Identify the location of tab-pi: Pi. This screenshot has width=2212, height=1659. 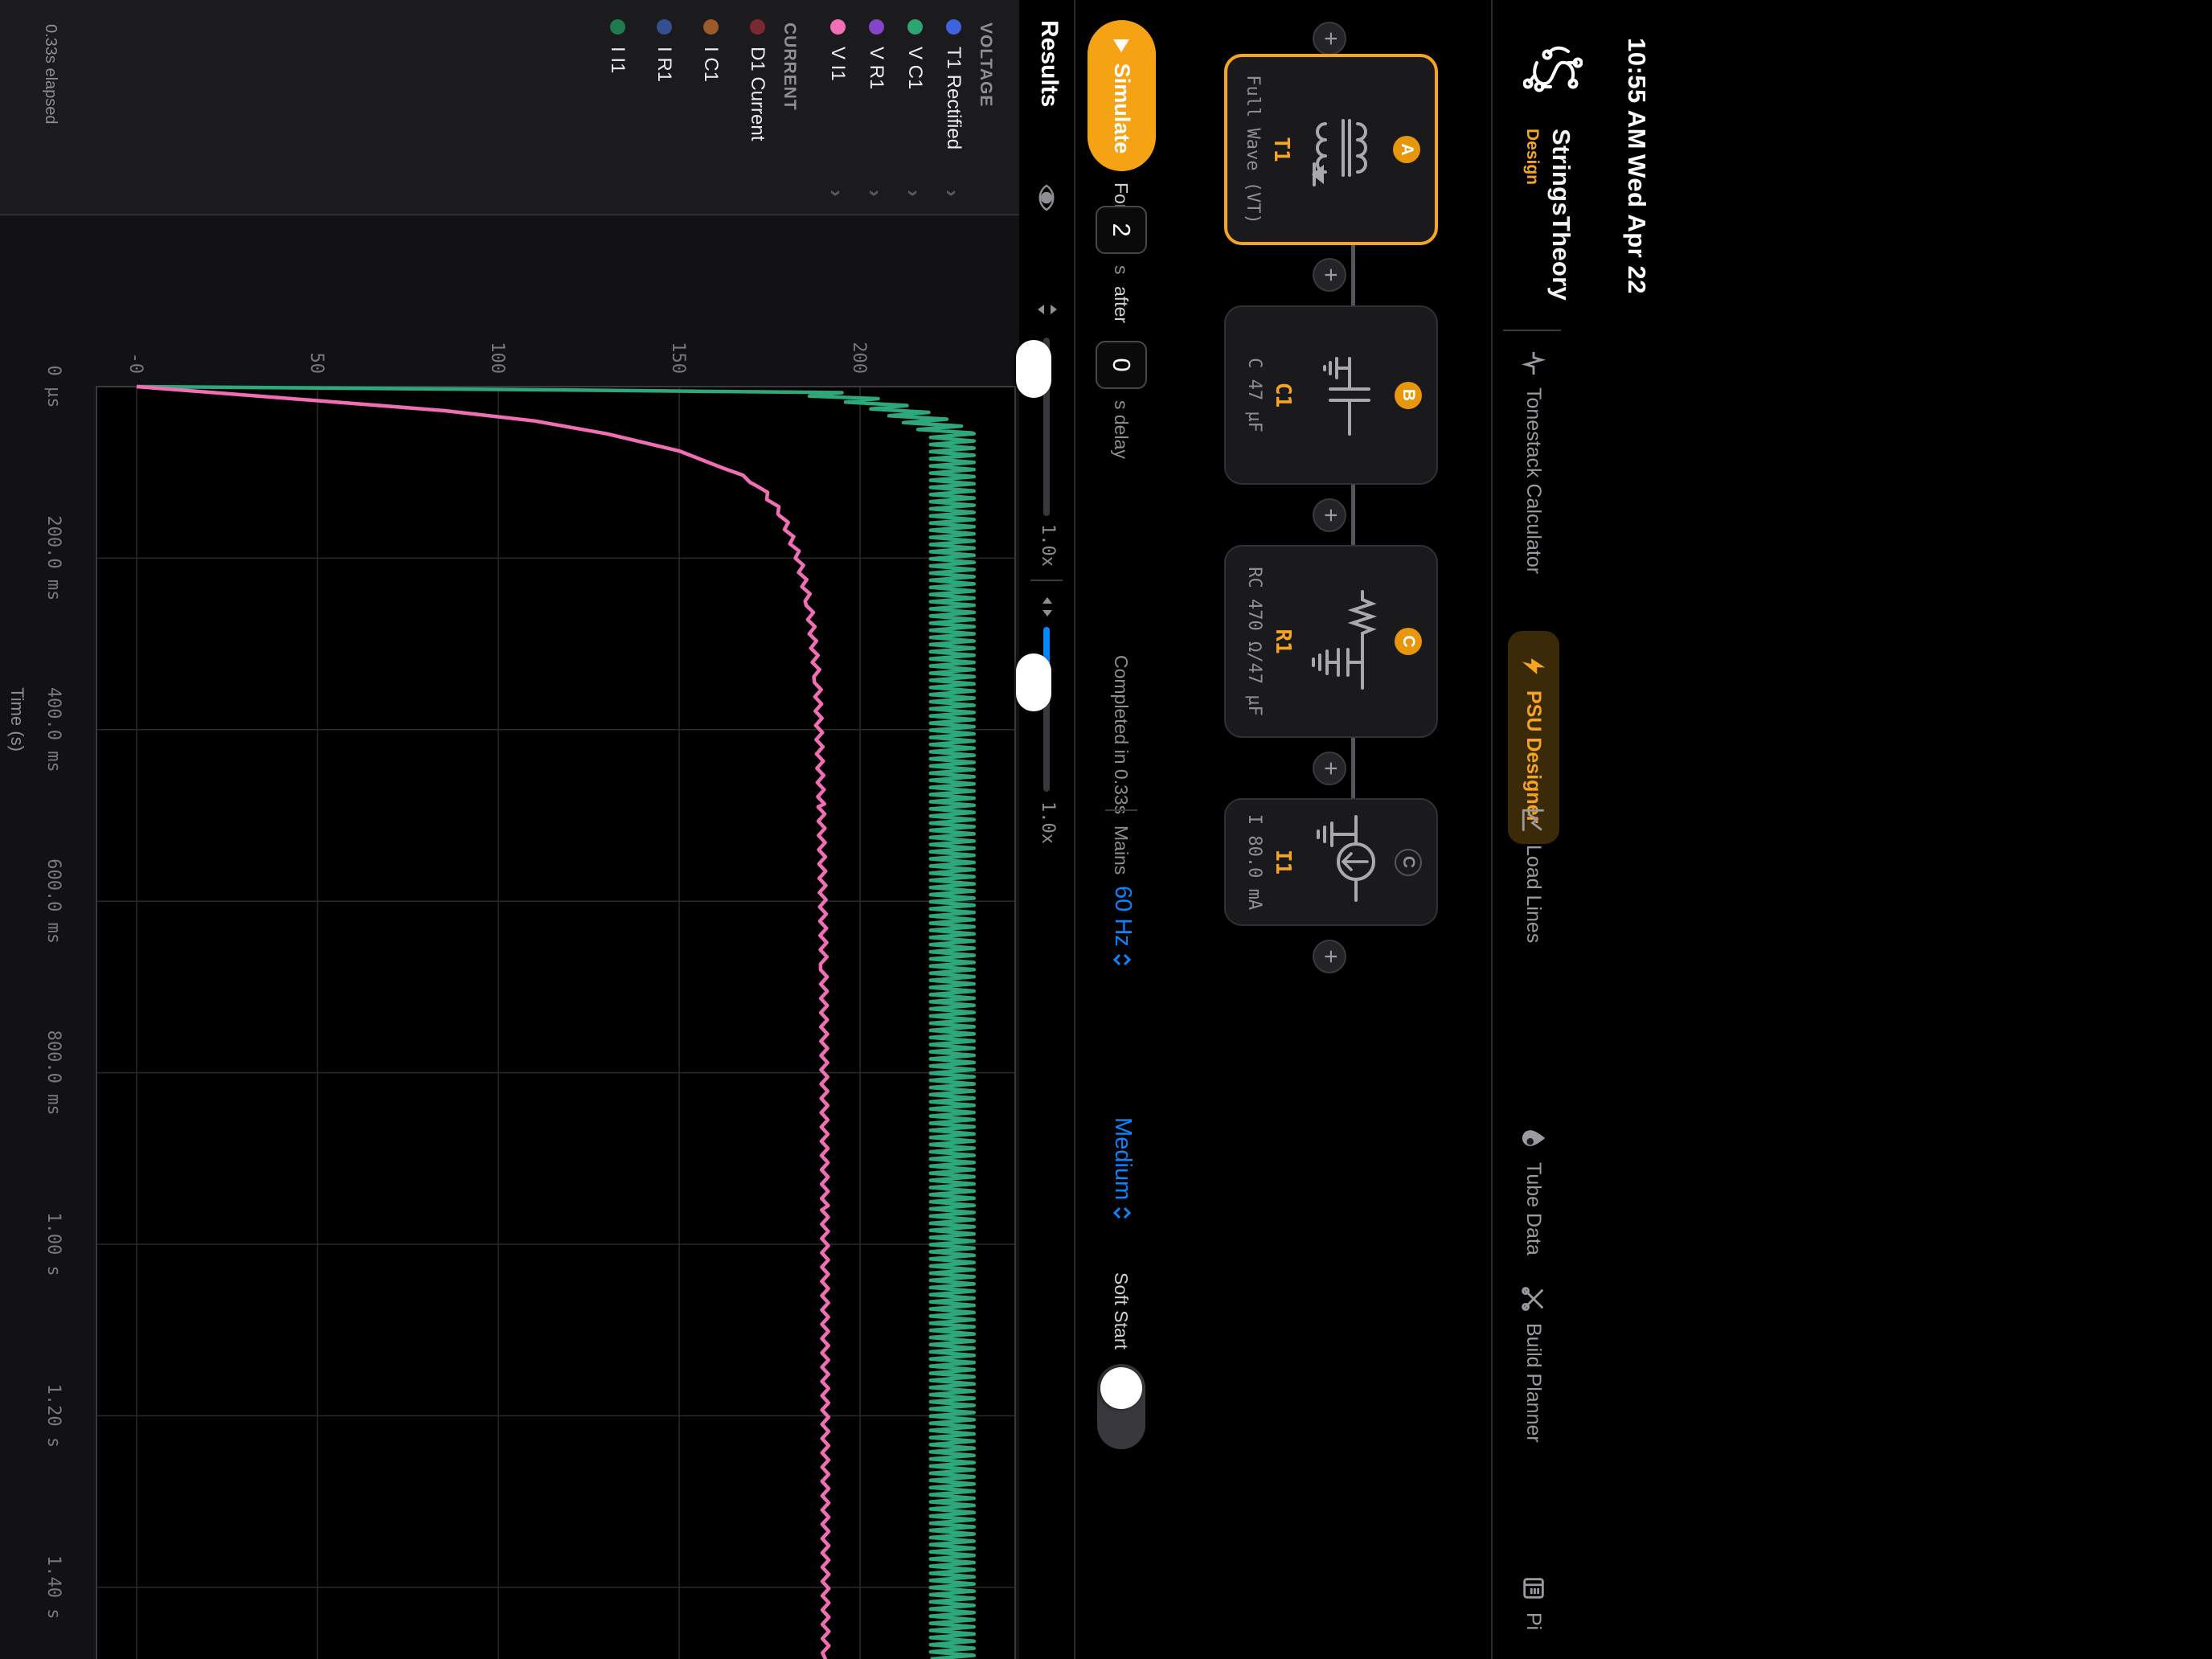
(1533, 1602).